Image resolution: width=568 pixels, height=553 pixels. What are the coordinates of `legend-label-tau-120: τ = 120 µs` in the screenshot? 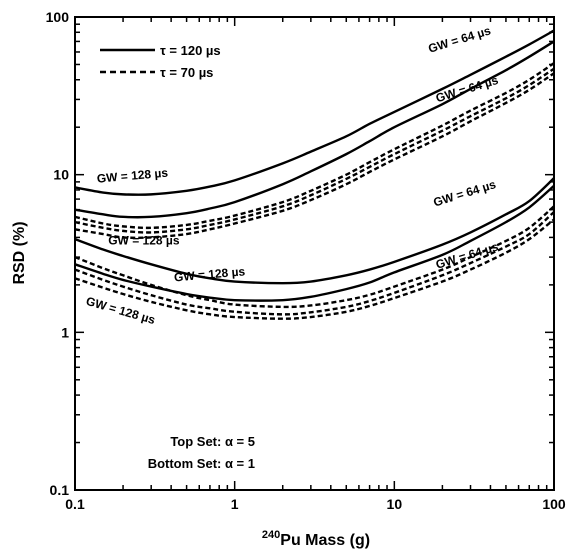 It's located at (190, 50).